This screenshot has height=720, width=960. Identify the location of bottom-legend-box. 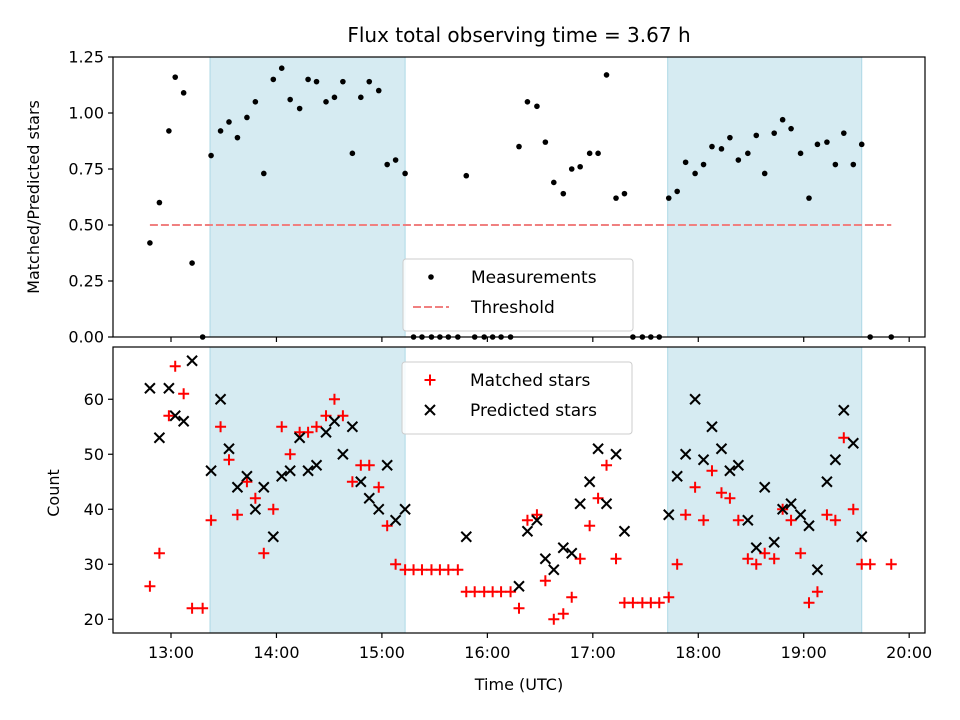
(517, 398).